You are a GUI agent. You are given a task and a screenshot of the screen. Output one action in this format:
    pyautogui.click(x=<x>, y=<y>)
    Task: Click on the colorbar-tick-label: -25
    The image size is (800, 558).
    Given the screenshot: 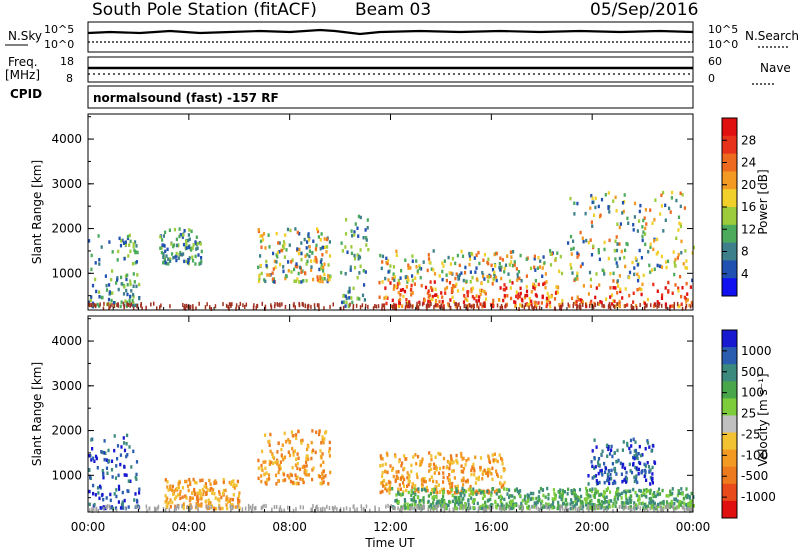 What is the action you would take?
    pyautogui.click(x=751, y=434)
    